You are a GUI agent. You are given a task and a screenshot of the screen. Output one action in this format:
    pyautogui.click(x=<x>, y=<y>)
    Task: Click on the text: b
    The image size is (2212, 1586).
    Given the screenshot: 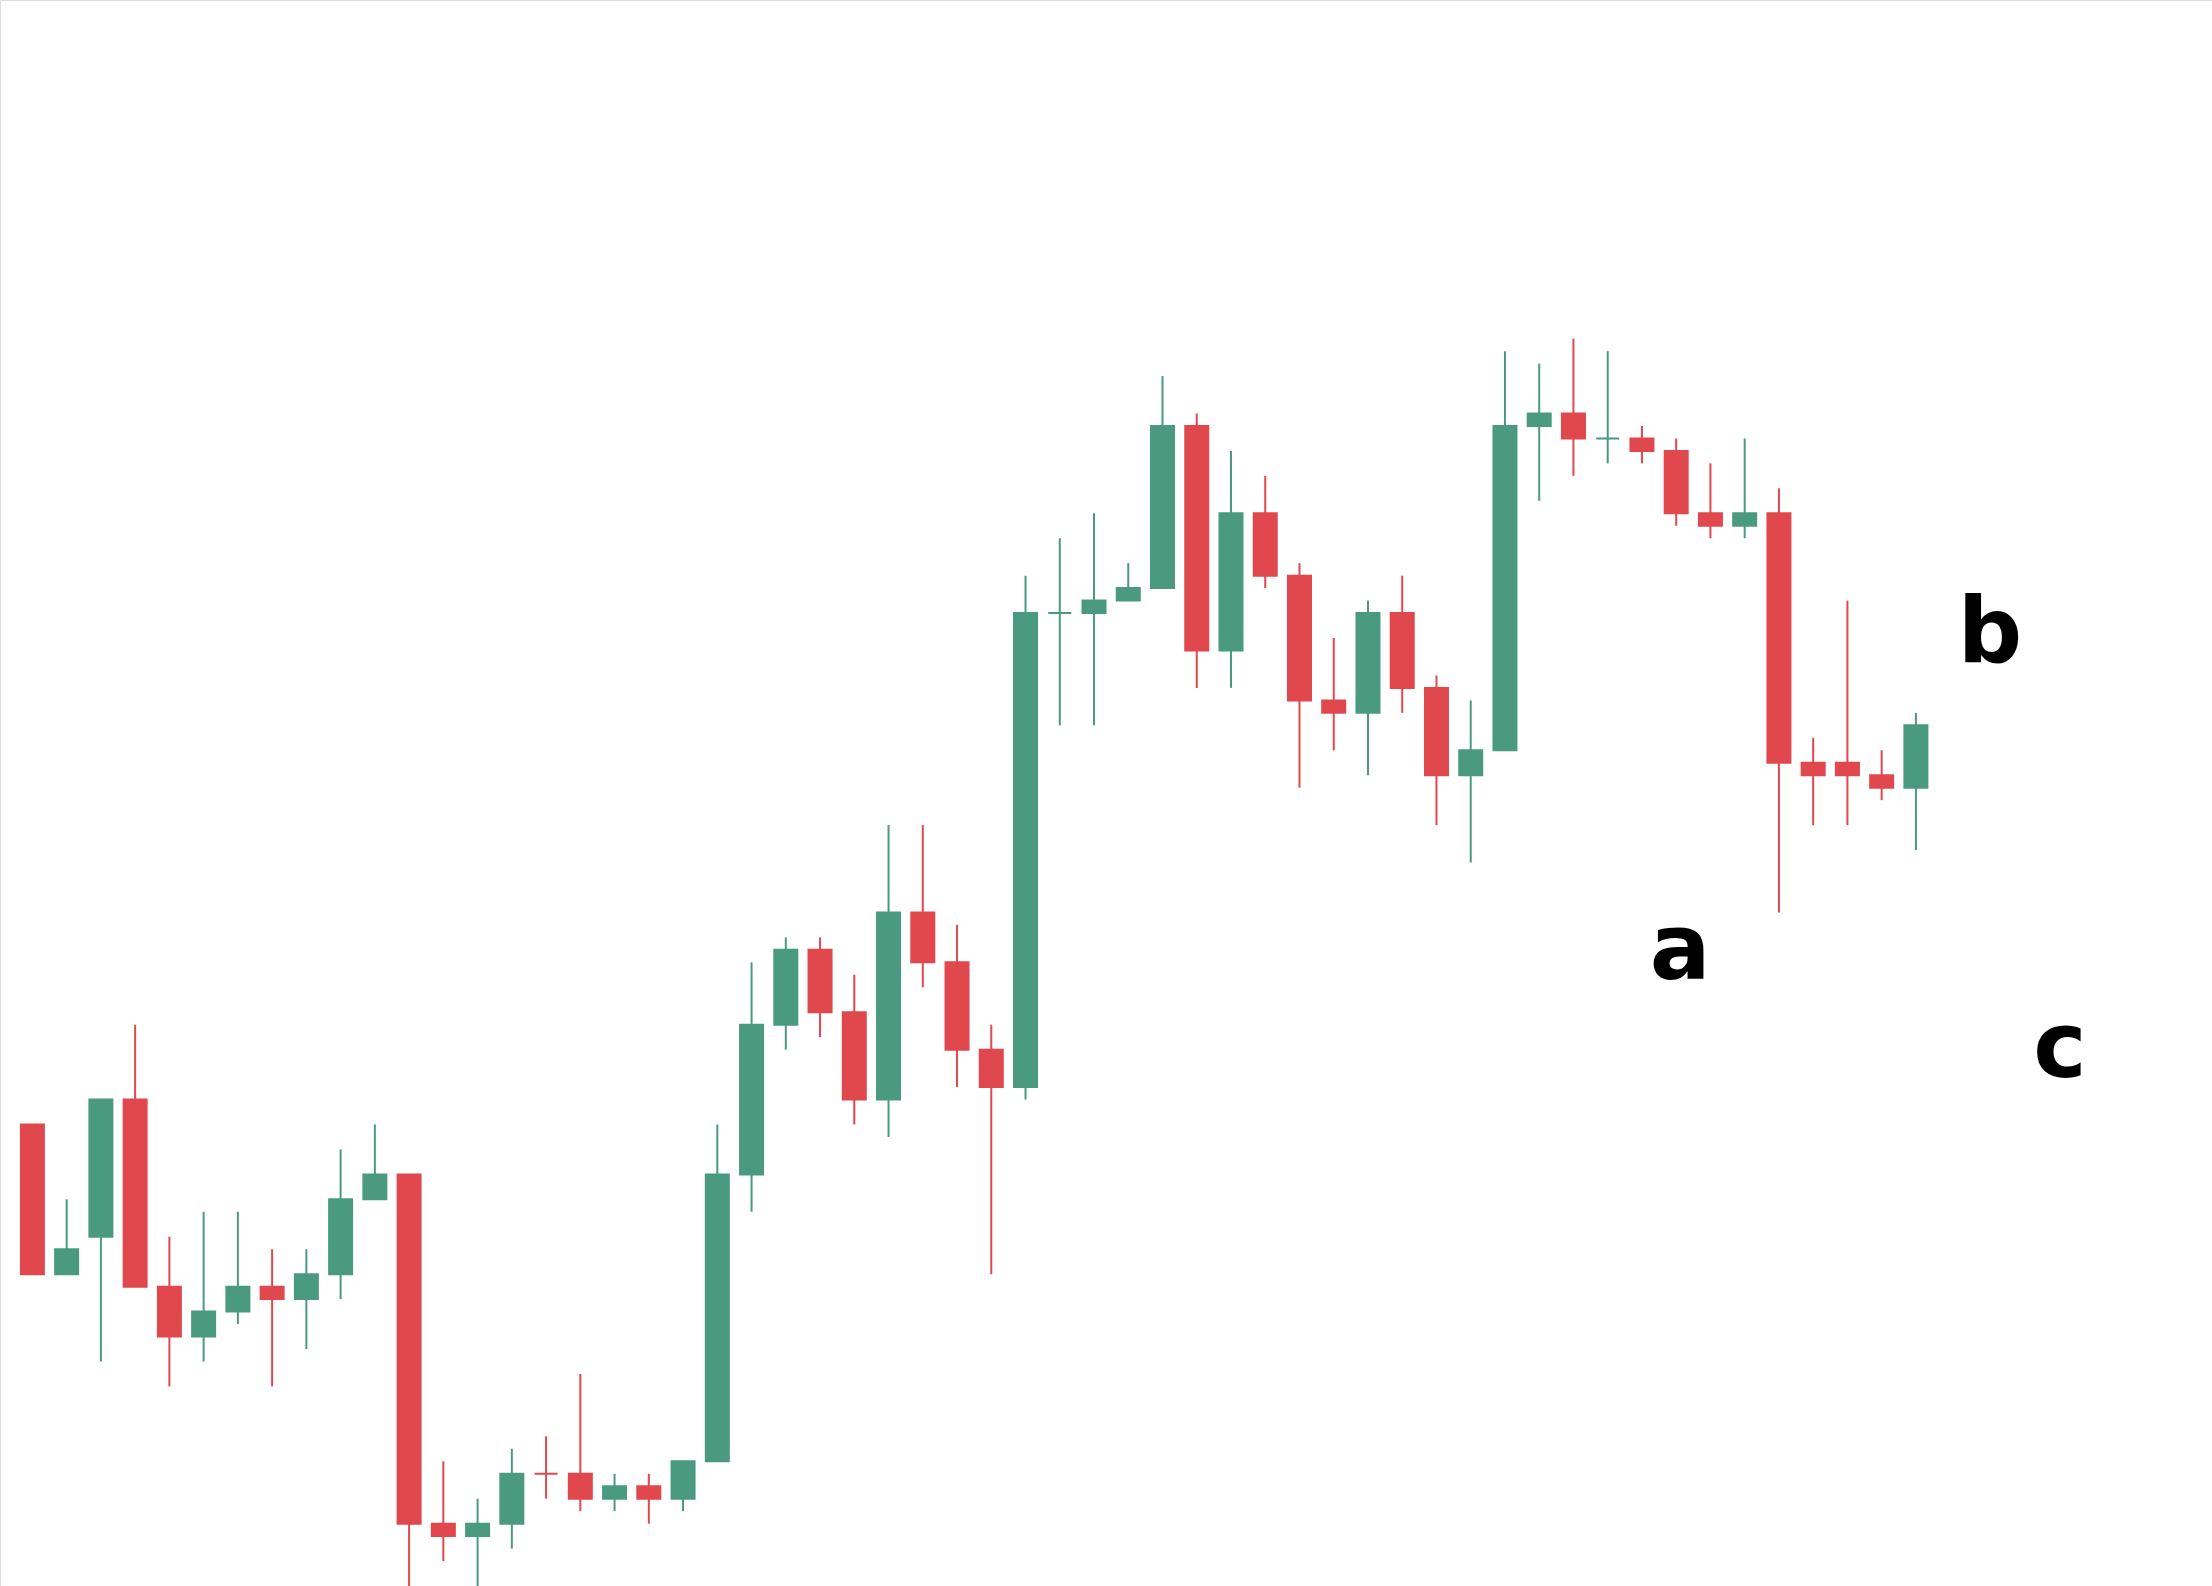 What is the action you would take?
    pyautogui.click(x=1990, y=630)
    